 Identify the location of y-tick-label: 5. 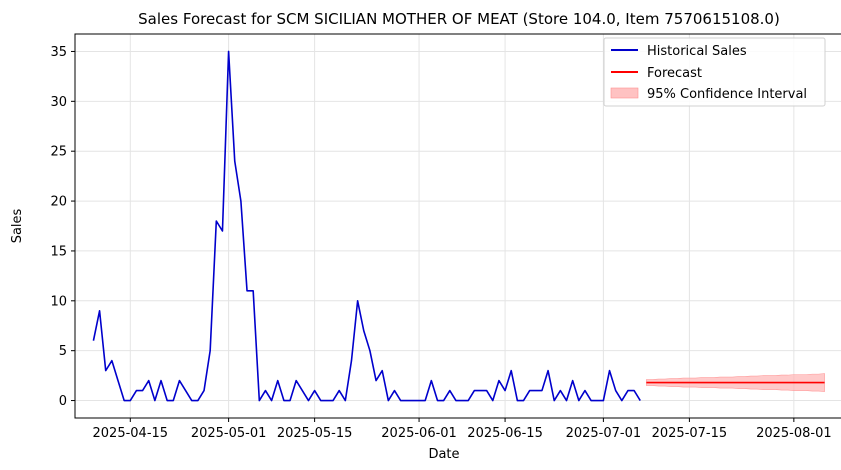
(63, 351).